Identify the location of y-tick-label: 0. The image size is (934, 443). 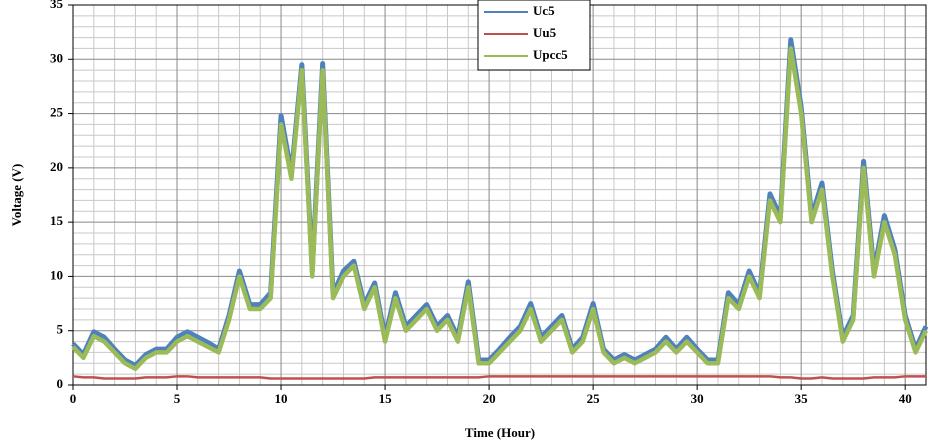
(60, 383).